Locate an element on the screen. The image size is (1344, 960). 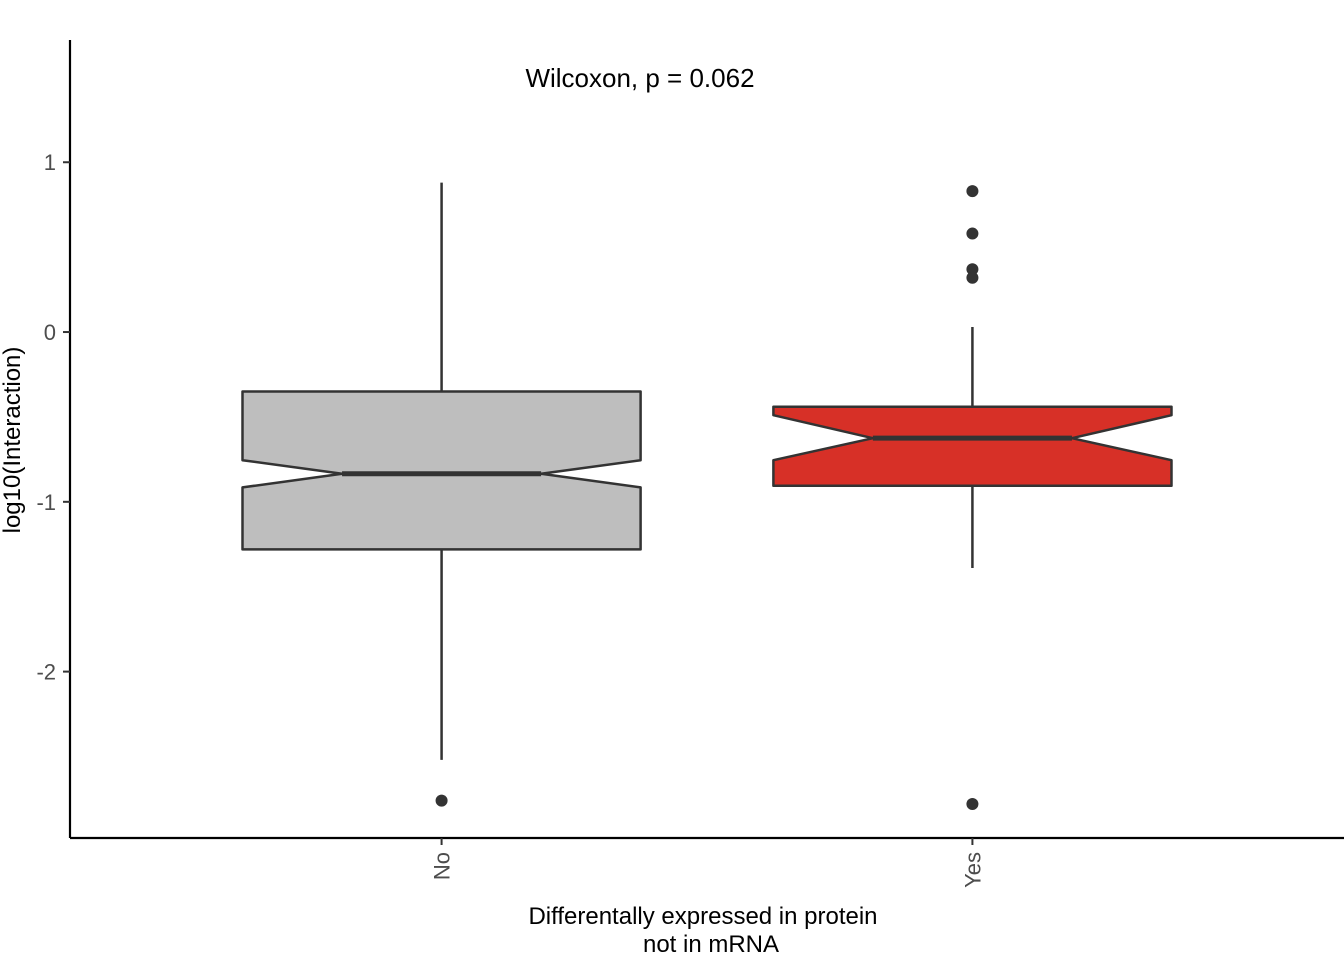
y-tick-label: -1 is located at coordinates (46, 502).